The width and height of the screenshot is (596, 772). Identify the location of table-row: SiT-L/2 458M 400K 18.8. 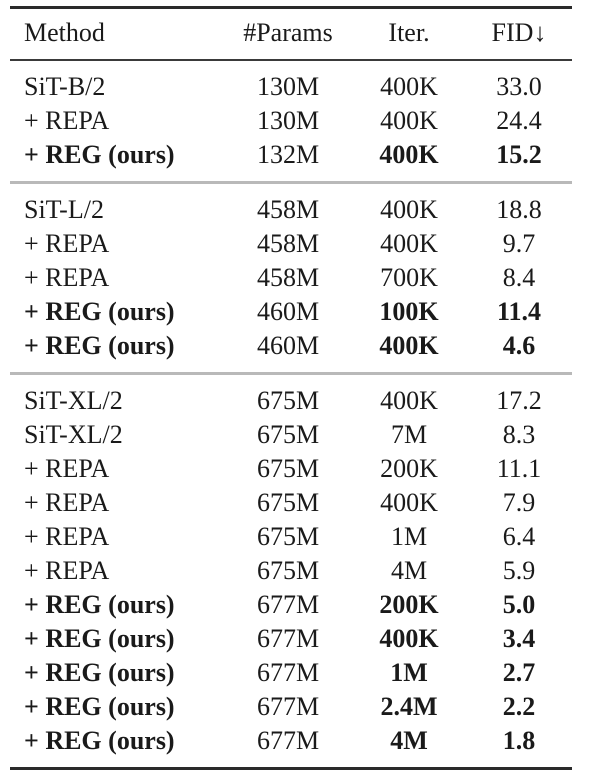
(291, 205).